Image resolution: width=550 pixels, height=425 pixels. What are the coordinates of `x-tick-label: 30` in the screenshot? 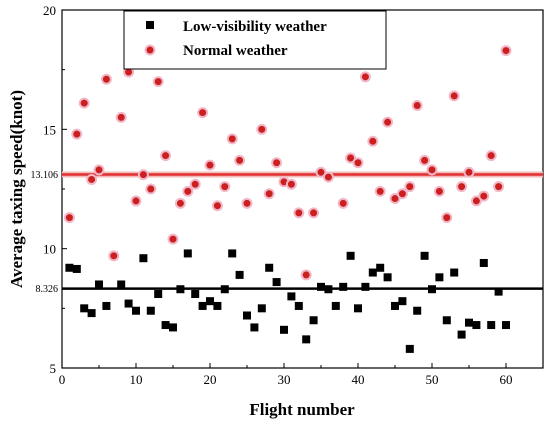 It's located at (284, 379).